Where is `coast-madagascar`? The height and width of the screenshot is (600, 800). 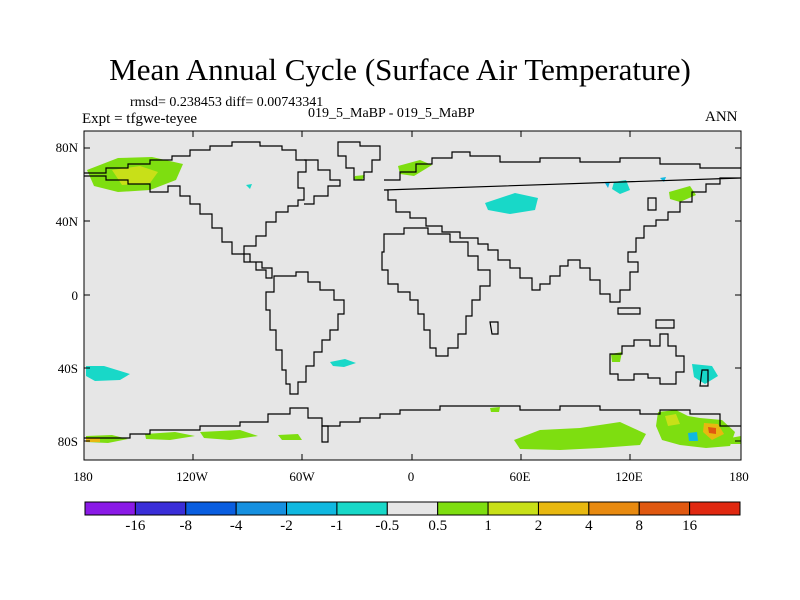 coast-madagascar is located at coordinates (494, 328).